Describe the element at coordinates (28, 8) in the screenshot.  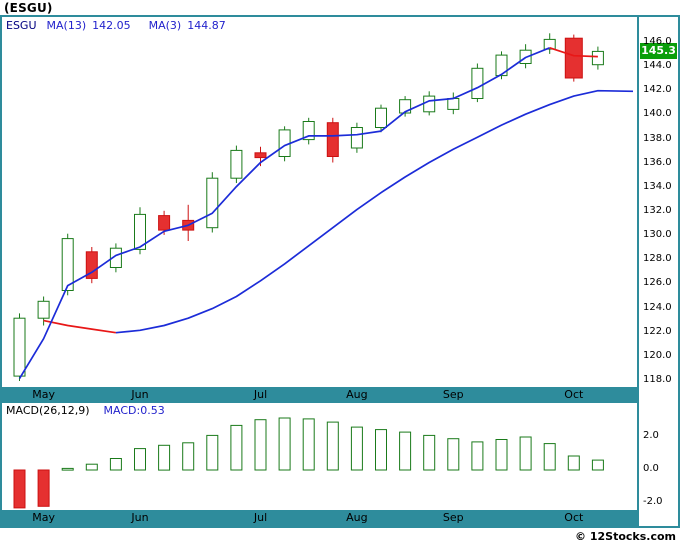
I see `page-title: (ESGU)` at that location.